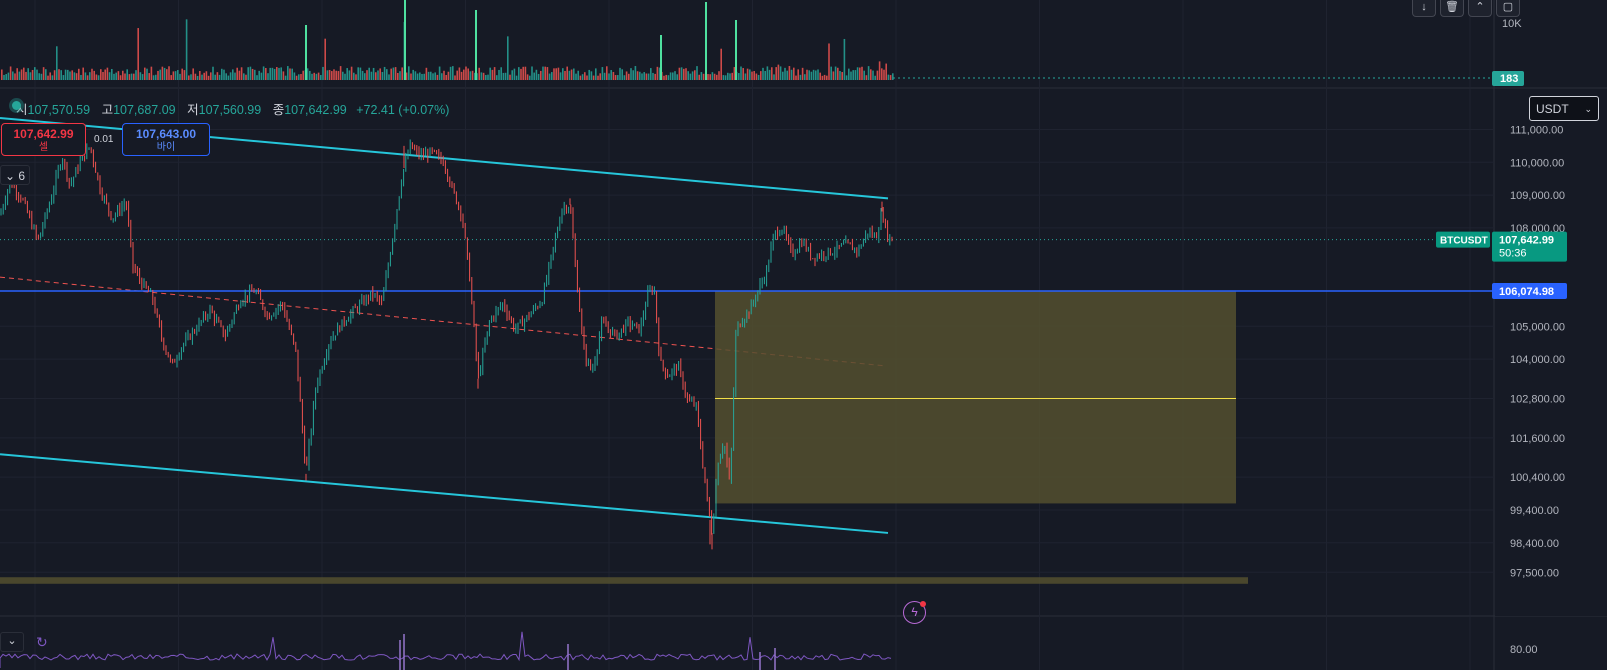 The image size is (1607, 670). What do you see at coordinates (1564, 108) in the screenshot?
I see `currency-select: USDT ⌄` at bounding box center [1564, 108].